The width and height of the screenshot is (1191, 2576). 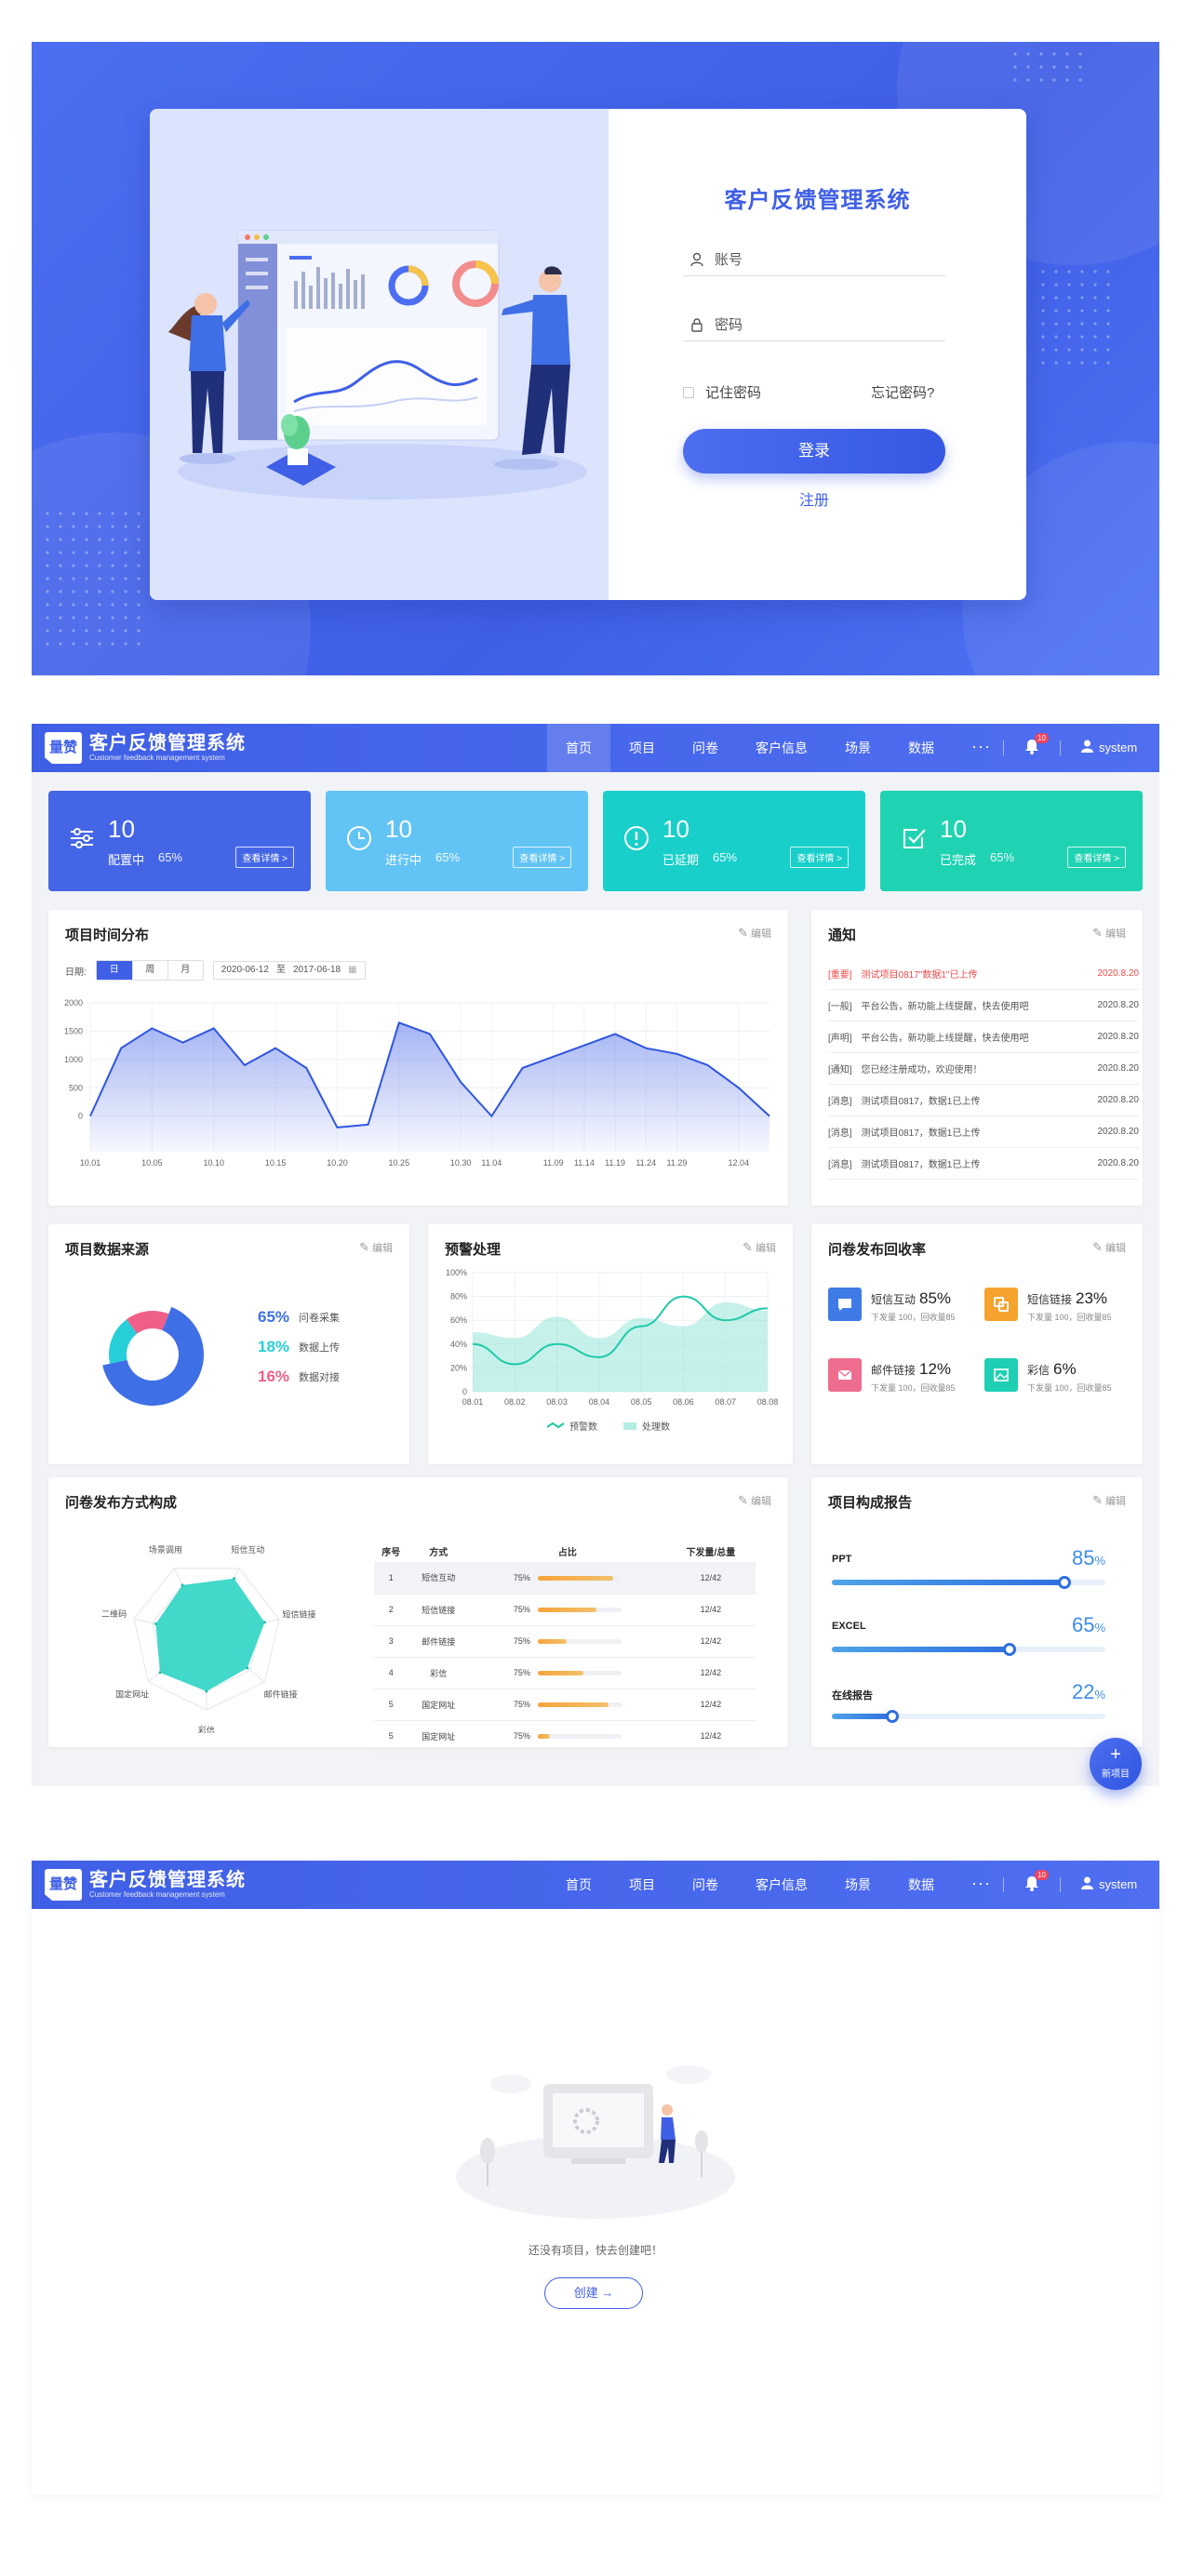 I want to click on notice-text: [一般] 平台公告，新功能上线提醒，快去使用吧, so click(x=928, y=1007).